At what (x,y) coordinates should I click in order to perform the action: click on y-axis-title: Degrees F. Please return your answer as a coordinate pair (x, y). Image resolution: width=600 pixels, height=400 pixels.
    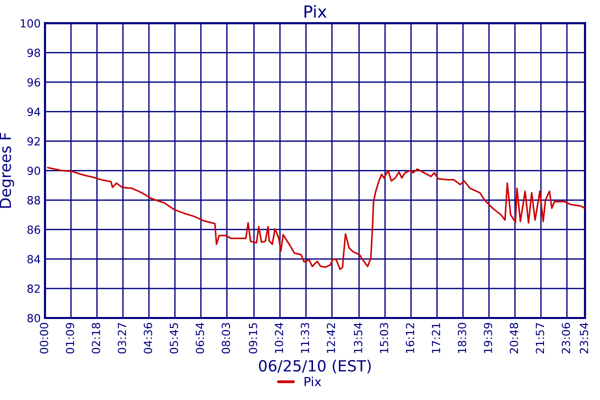
    Looking at the image, I should click on (7, 170).